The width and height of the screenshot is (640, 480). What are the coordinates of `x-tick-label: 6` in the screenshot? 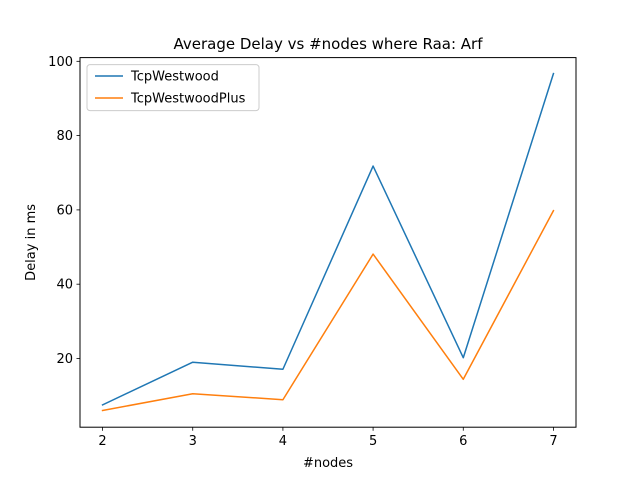 It's located at (463, 441).